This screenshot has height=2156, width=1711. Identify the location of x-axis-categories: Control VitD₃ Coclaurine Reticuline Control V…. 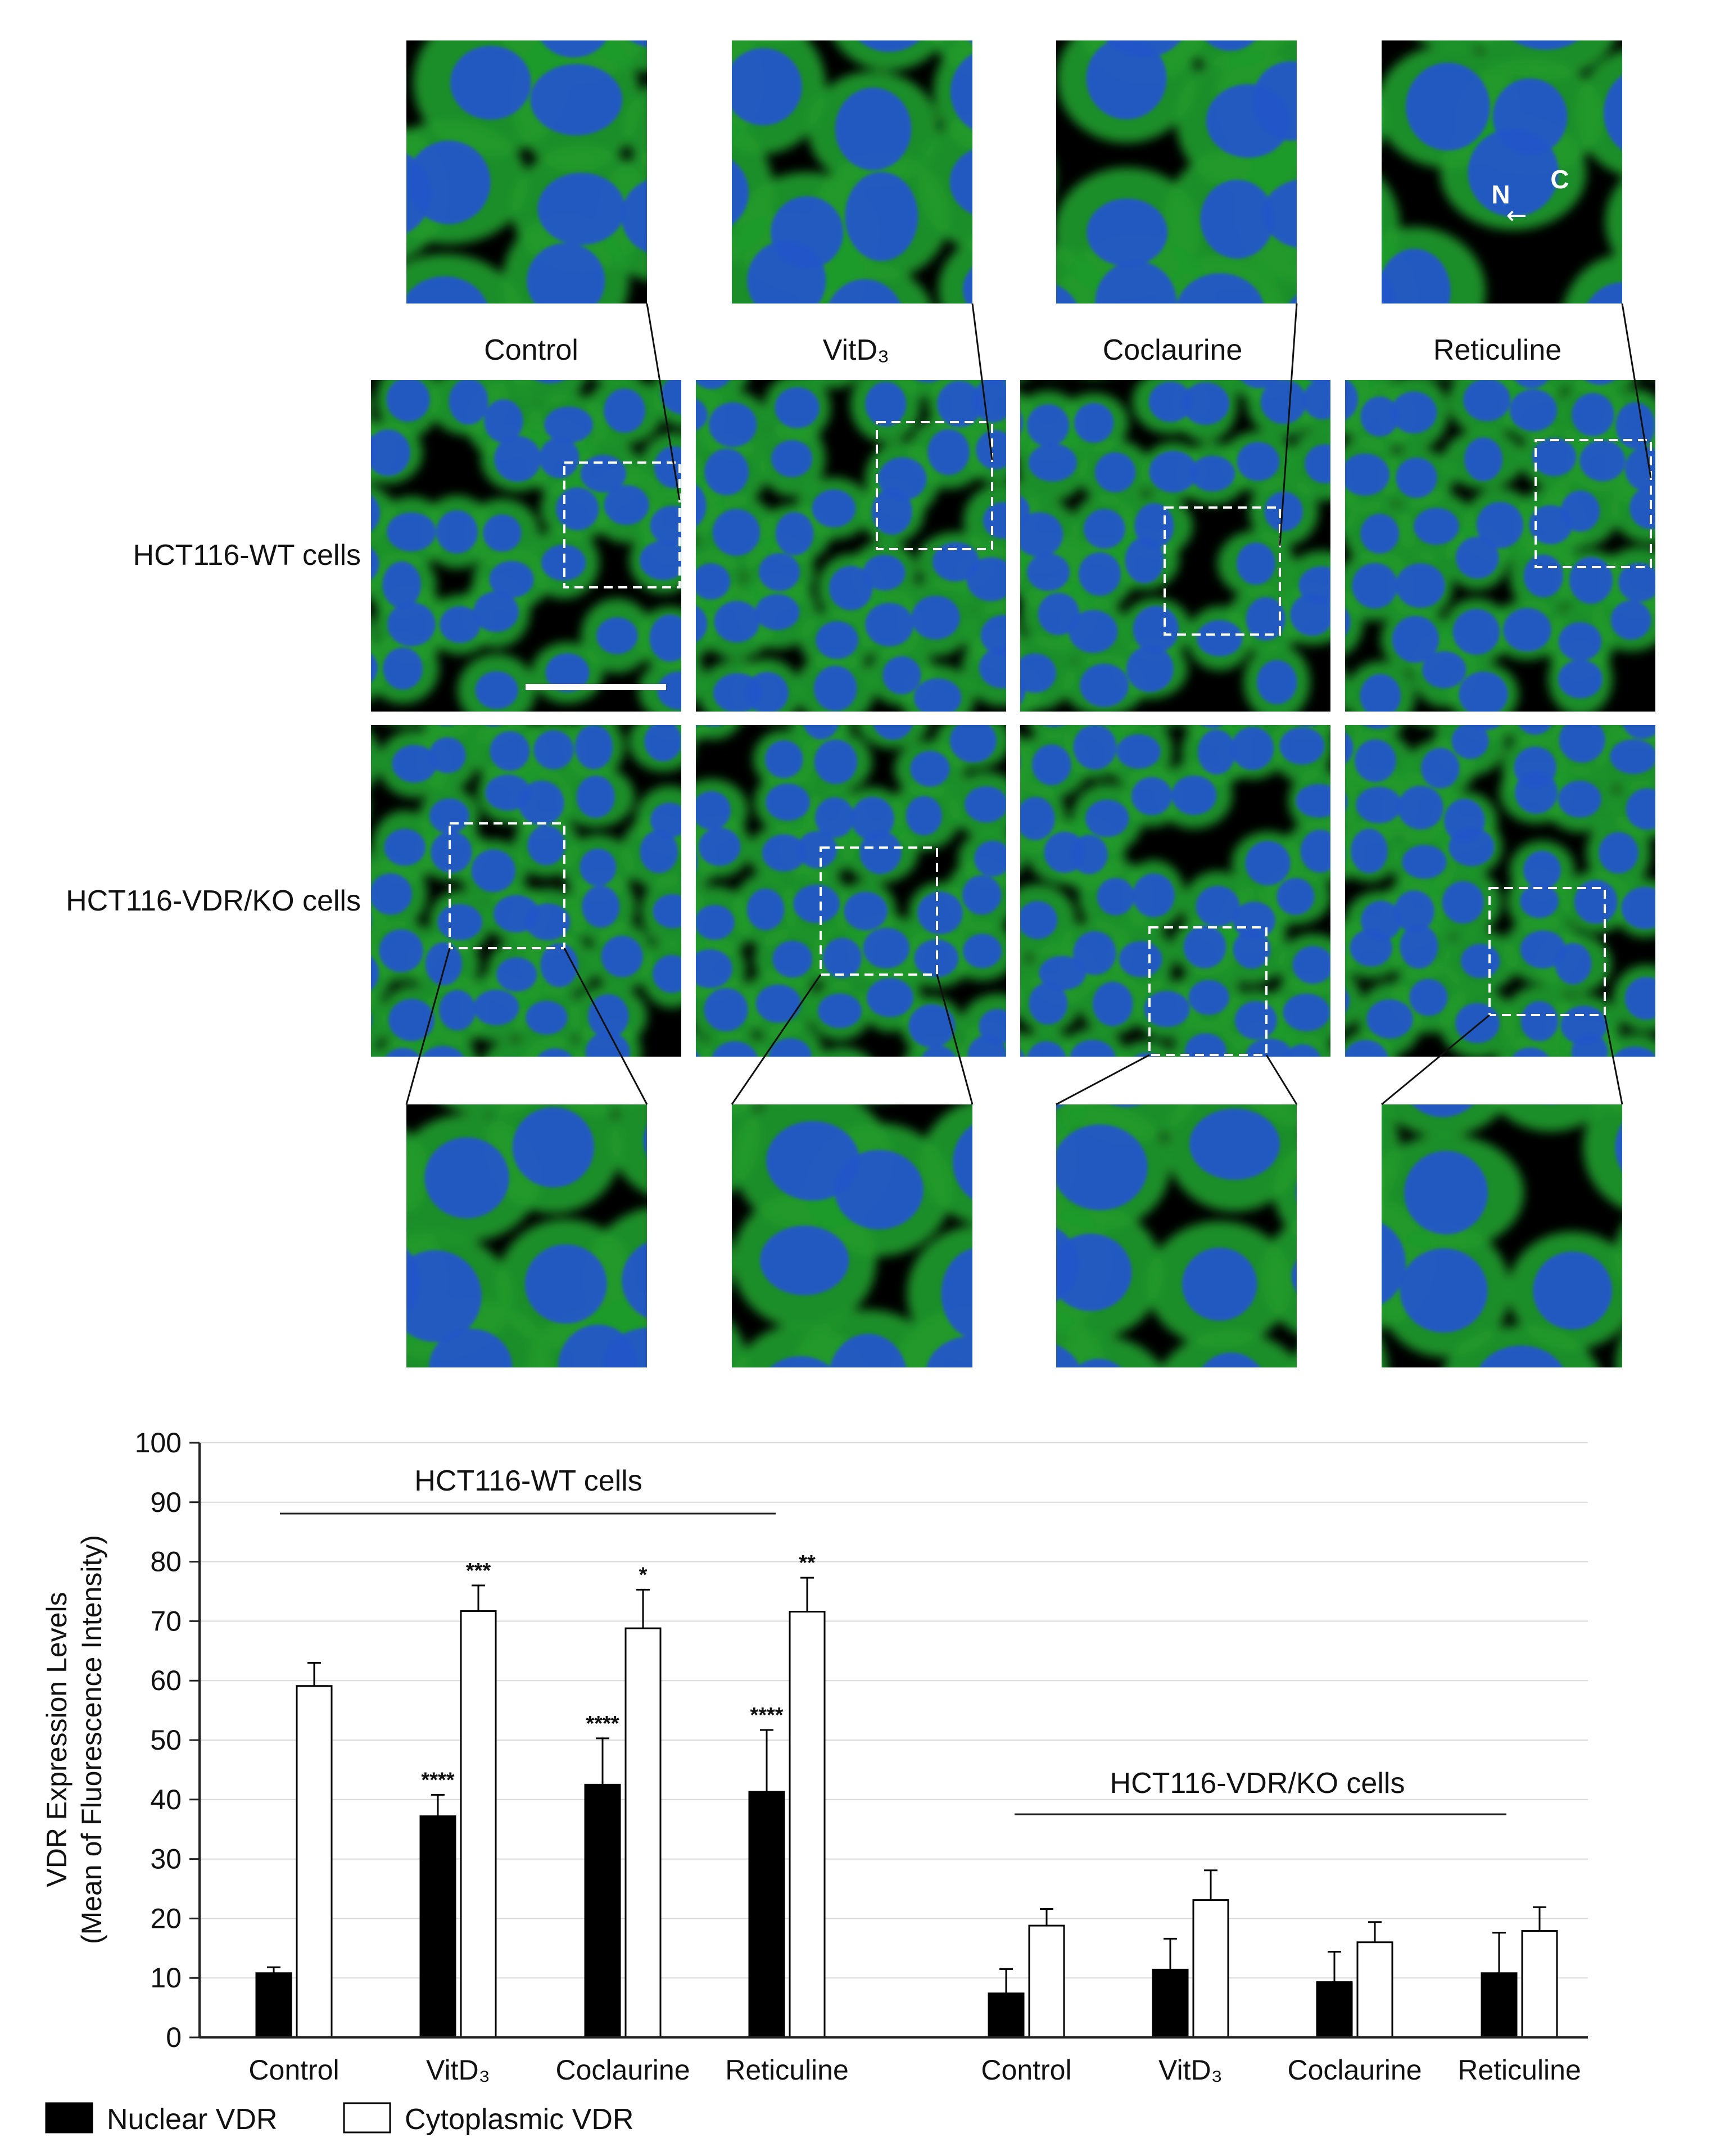
(914, 2070).